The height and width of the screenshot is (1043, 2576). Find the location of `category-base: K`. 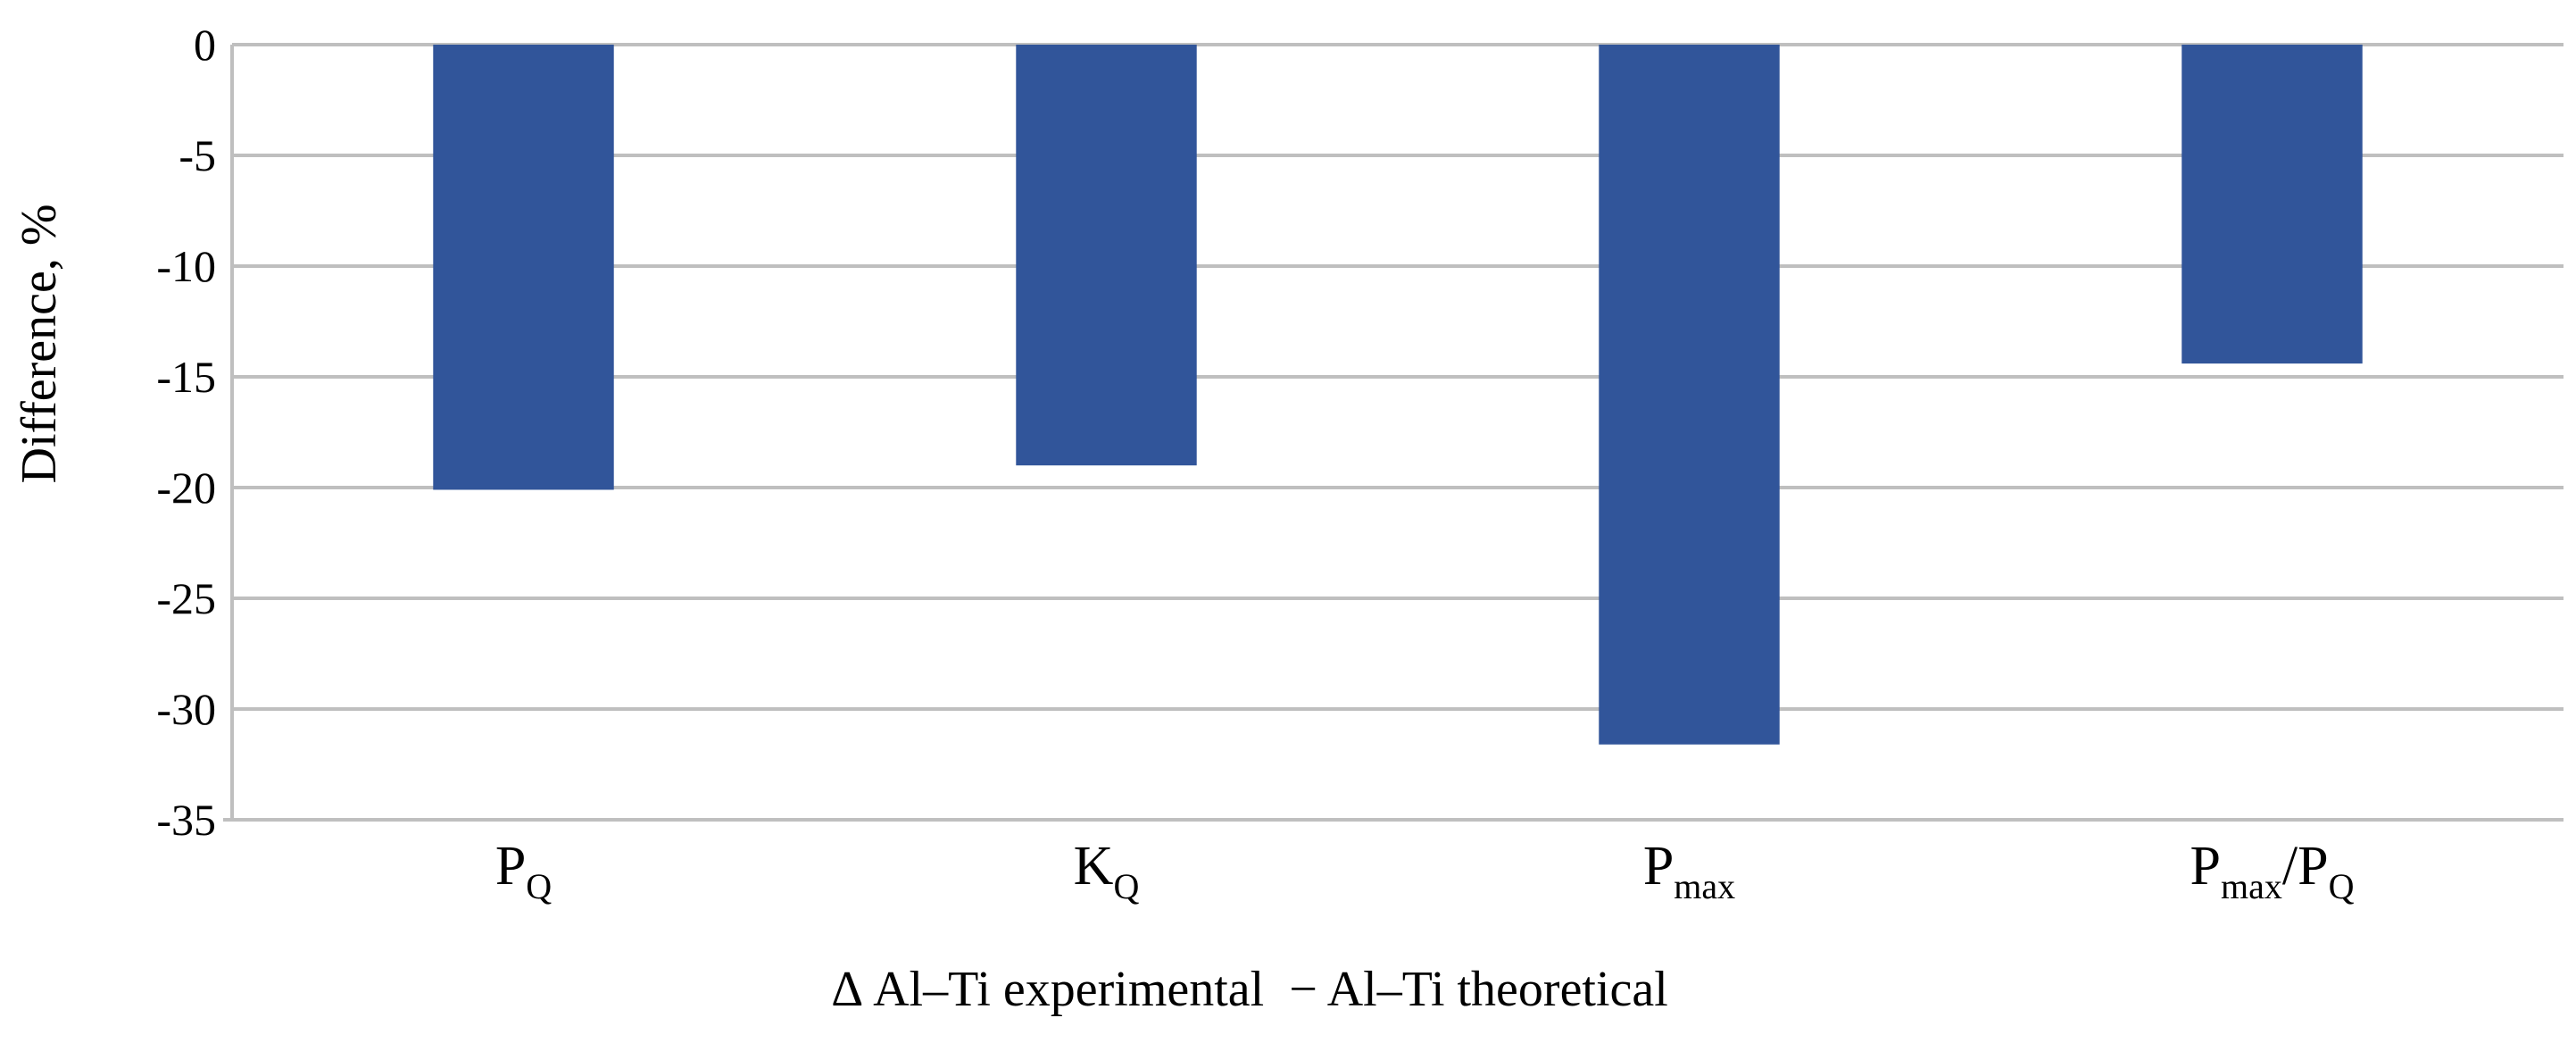

category-base: K is located at coordinates (1094, 866).